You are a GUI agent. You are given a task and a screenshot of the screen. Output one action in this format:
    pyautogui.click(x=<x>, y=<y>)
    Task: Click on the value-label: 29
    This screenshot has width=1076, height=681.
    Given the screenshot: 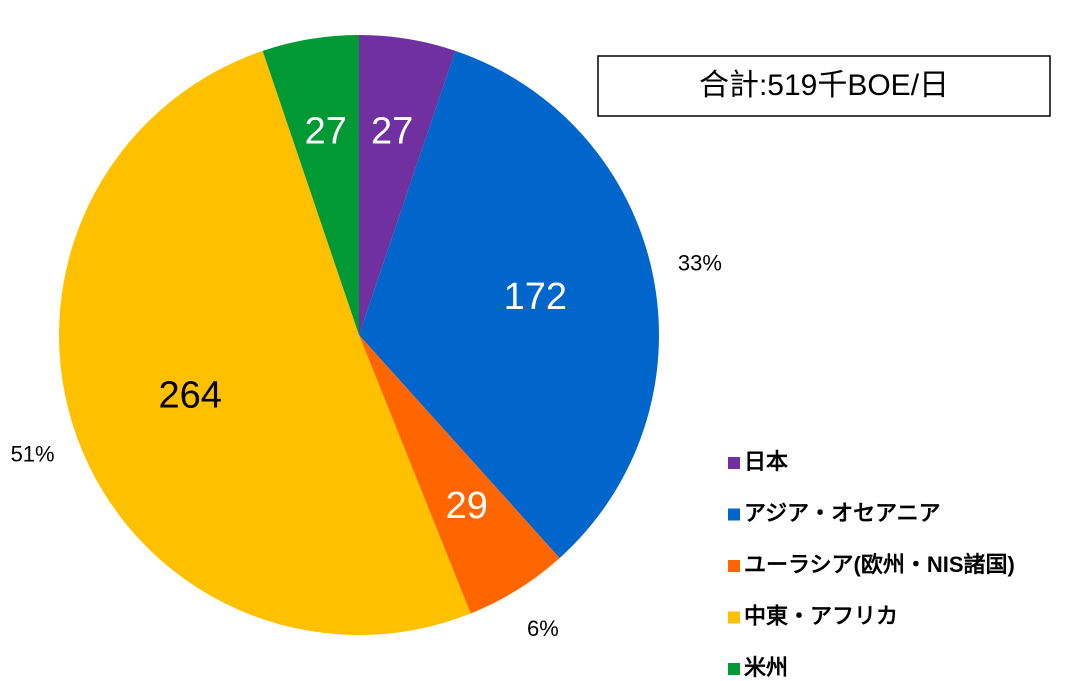 What is the action you would take?
    pyautogui.click(x=467, y=506)
    